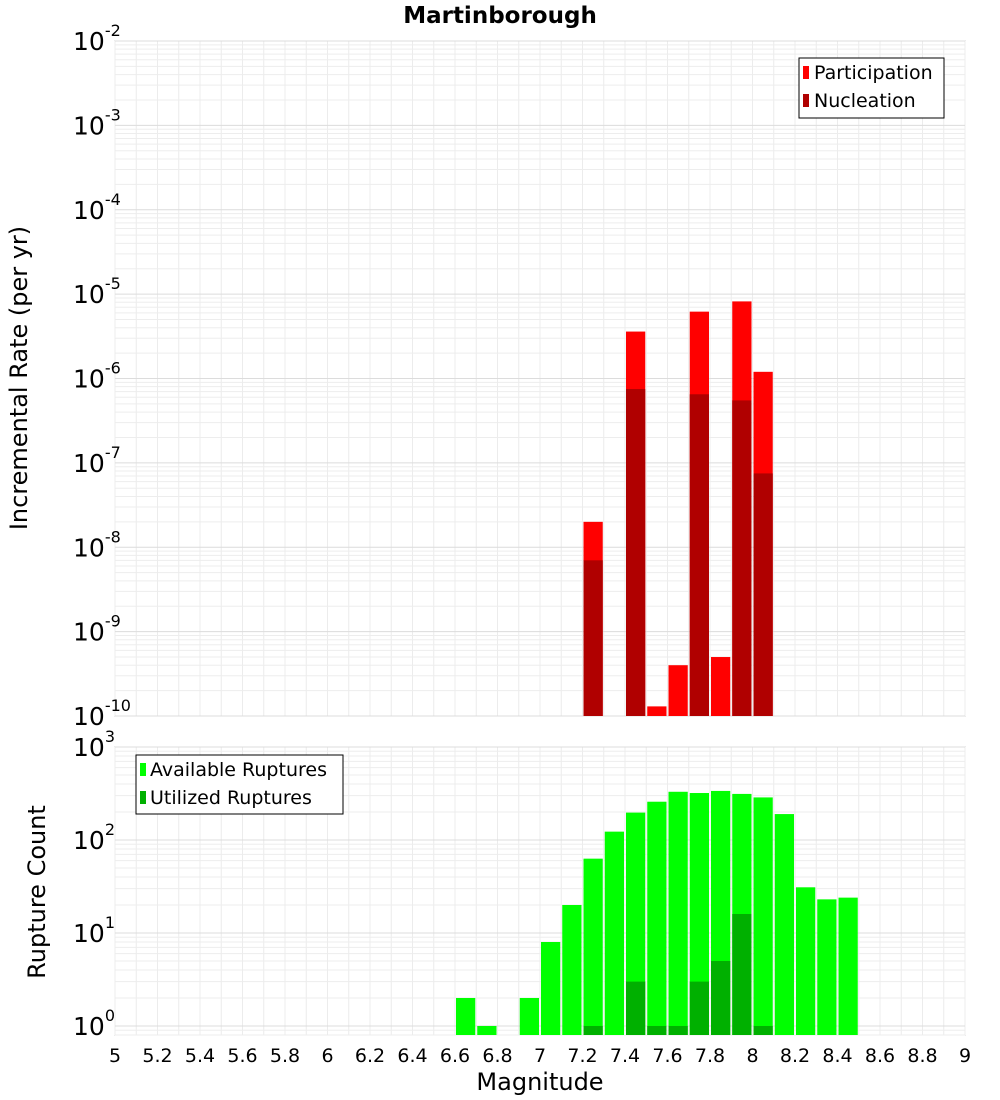  I want to click on x-tick-label: 5.8, so click(285, 1056).